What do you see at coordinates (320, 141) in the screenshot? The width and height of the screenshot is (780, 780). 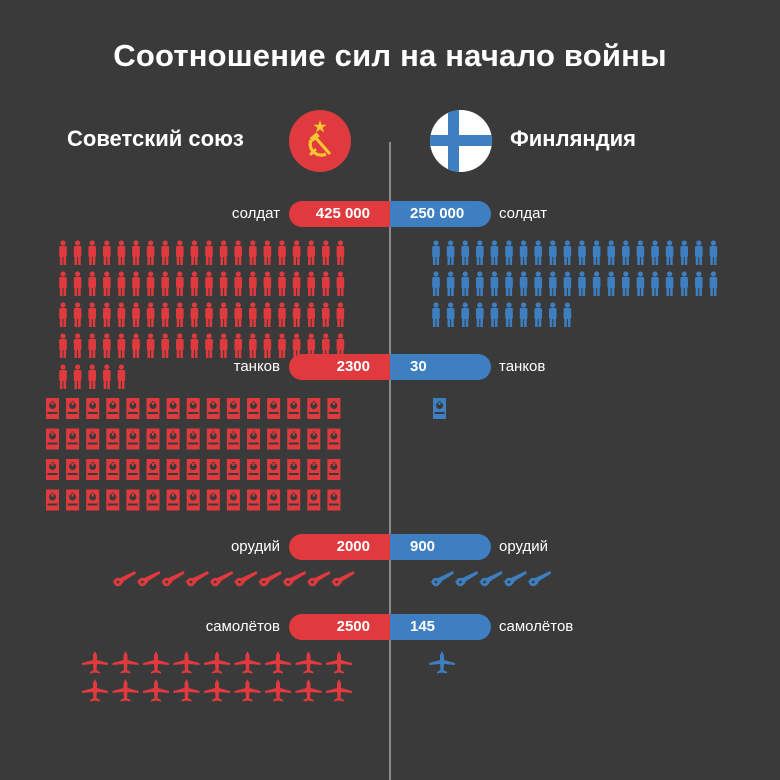 I see `ussr-flag-icon` at bounding box center [320, 141].